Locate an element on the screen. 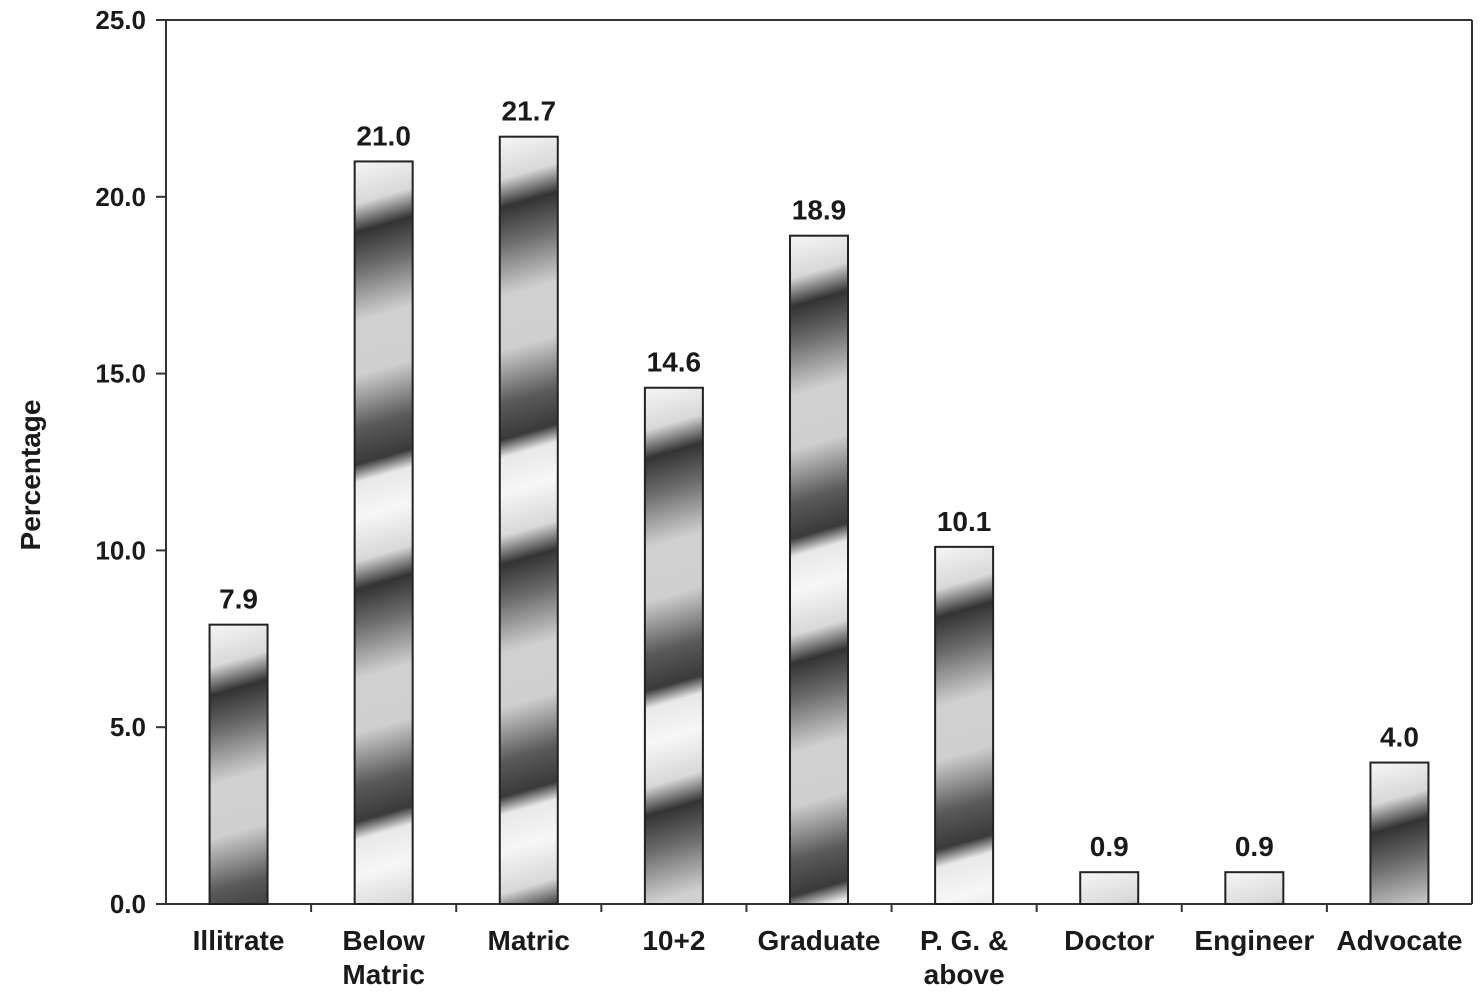 The width and height of the screenshot is (1480, 994). y-tick-label: 15.0 is located at coordinates (120, 374).